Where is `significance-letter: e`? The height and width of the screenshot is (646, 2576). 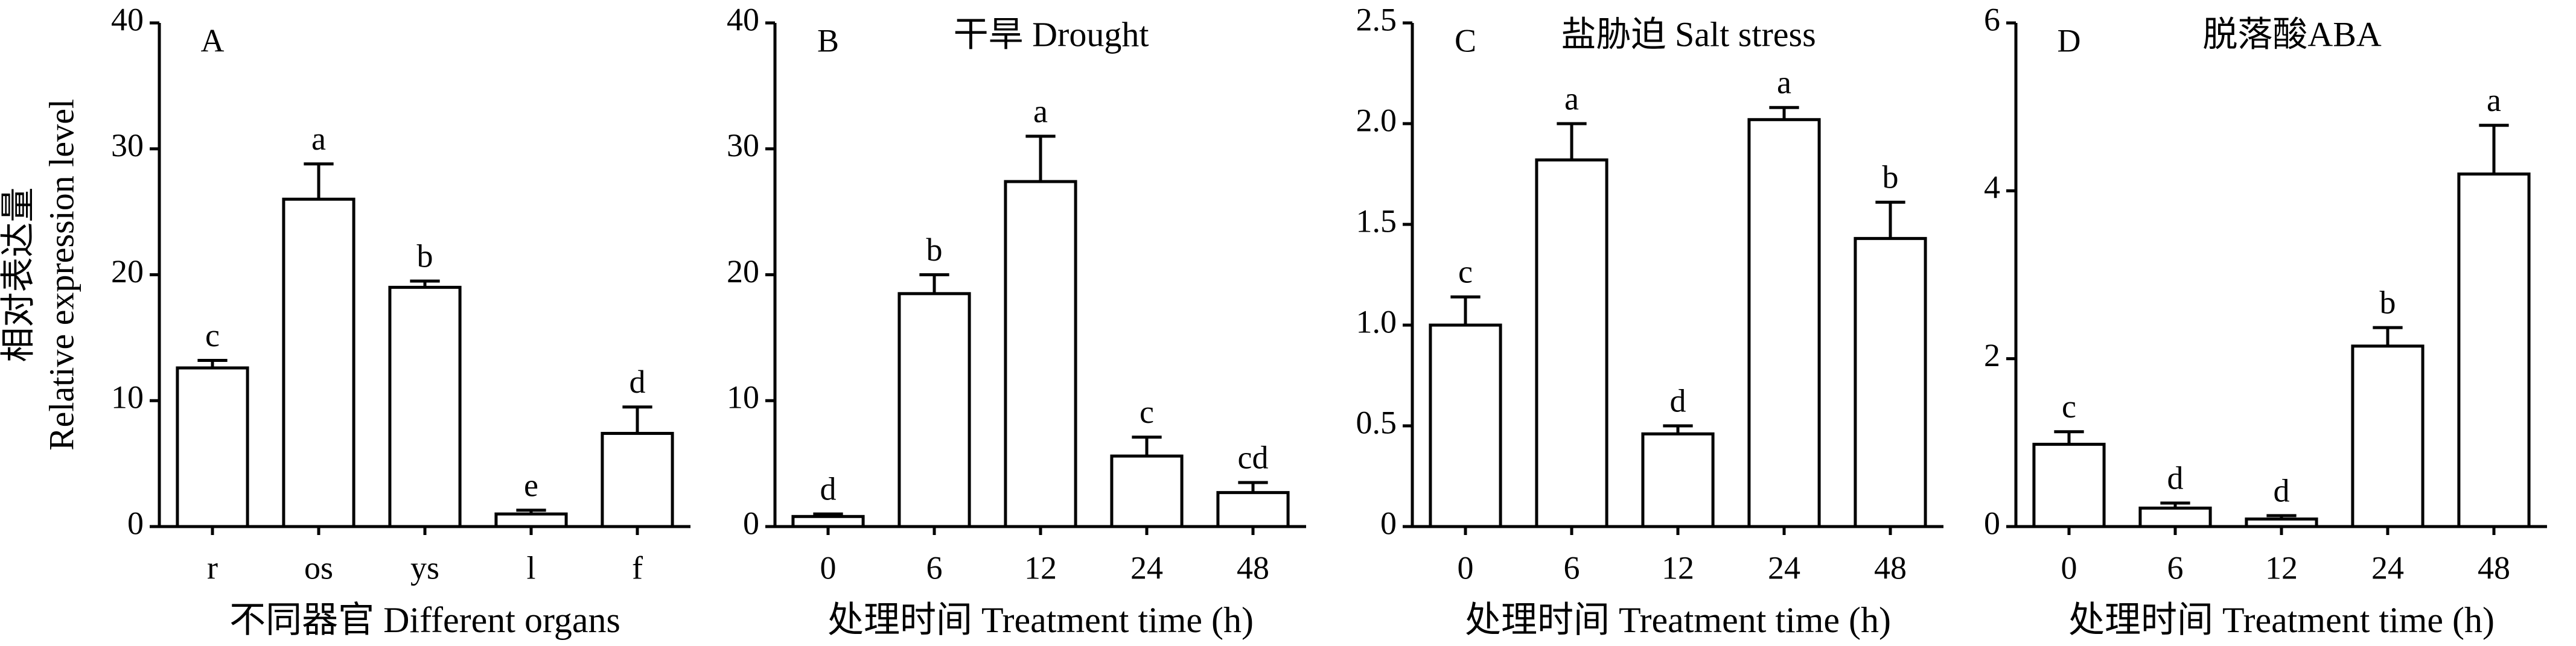
significance-letter: e is located at coordinates (531, 485).